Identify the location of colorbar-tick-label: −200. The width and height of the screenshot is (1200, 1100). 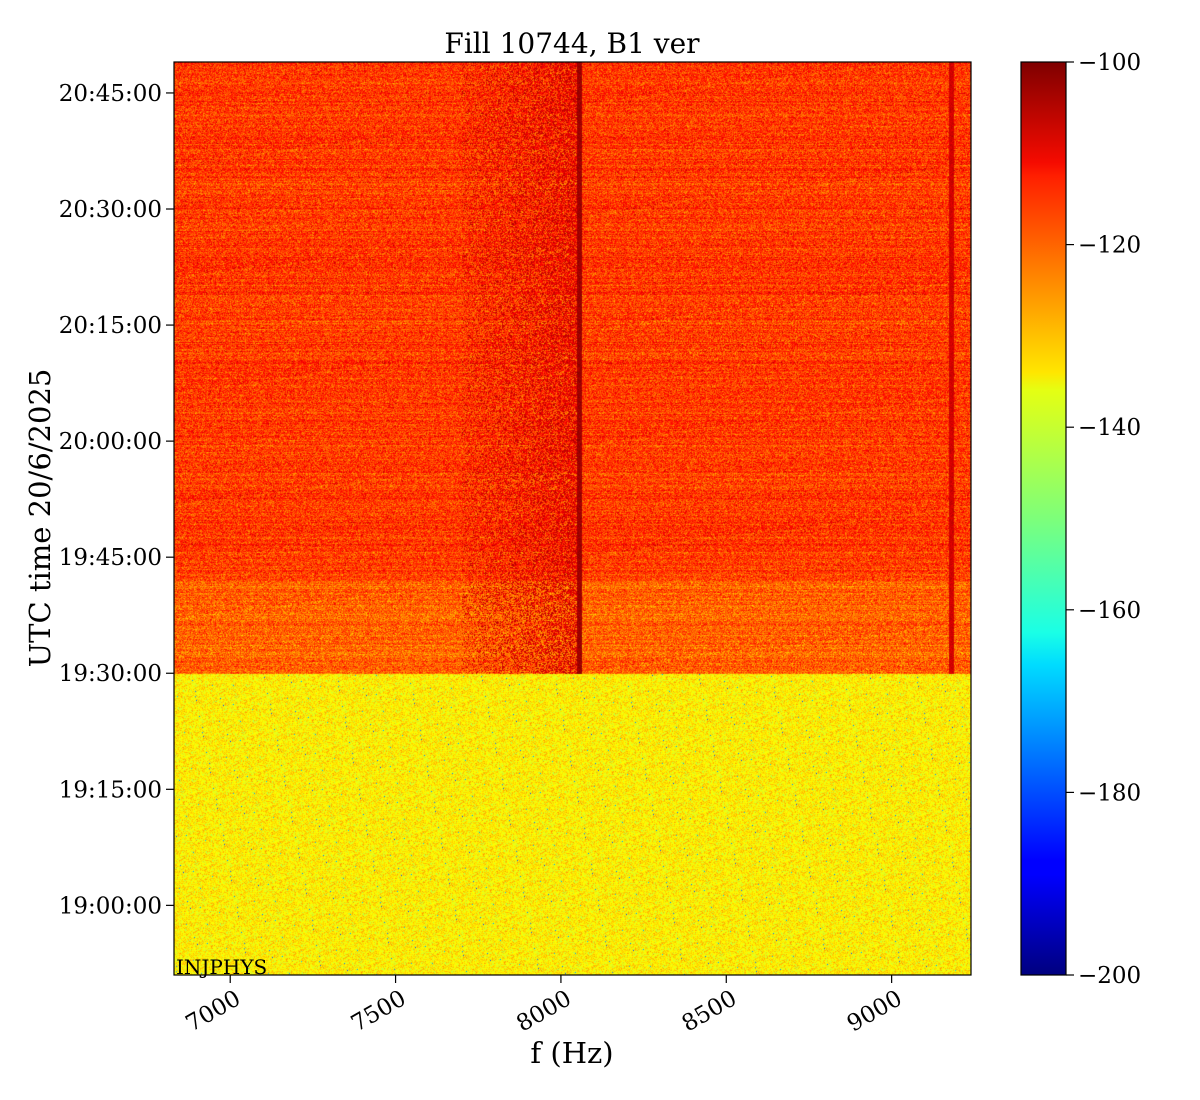
(1109, 976).